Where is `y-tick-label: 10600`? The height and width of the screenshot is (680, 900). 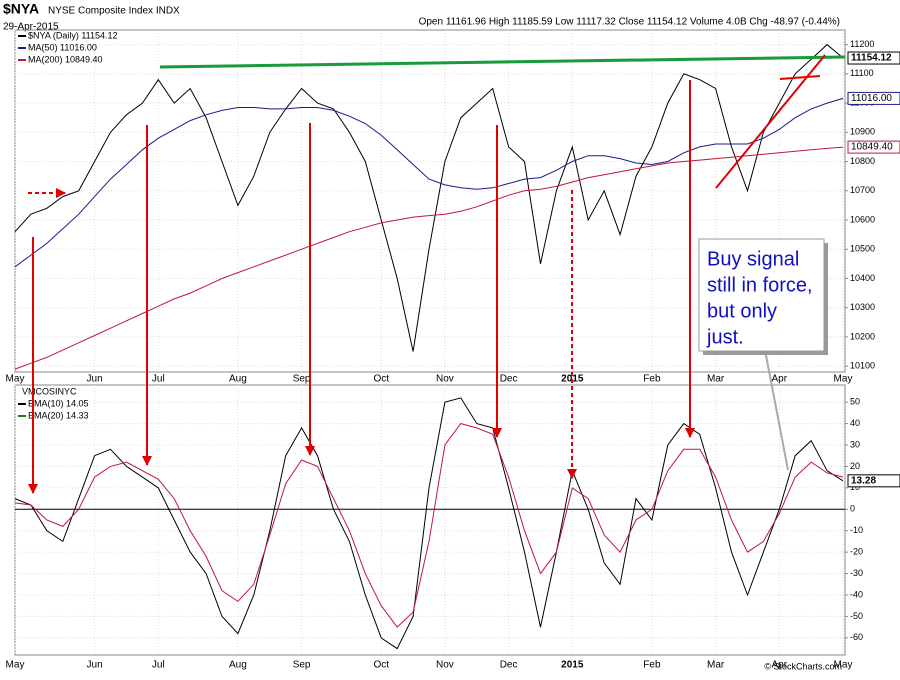 y-tick-label: 10600 is located at coordinates (862, 219).